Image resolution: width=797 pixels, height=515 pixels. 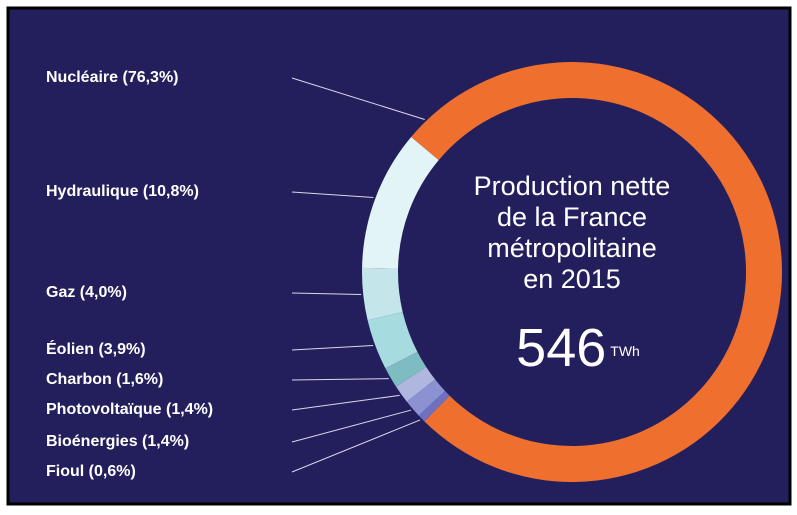 What do you see at coordinates (572, 279) in the screenshot?
I see `center-title: en 2015` at bounding box center [572, 279].